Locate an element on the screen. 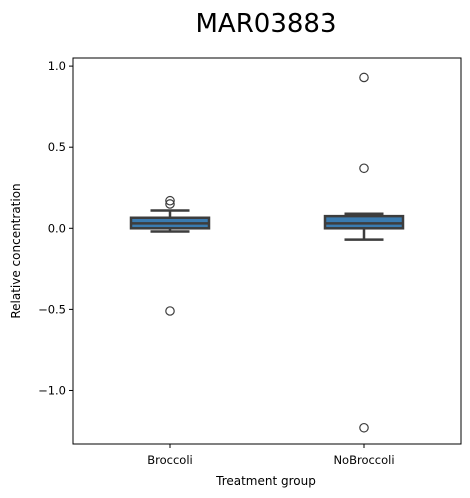 The height and width of the screenshot is (498, 470). x-tick-label: Broccoli is located at coordinates (169, 460).